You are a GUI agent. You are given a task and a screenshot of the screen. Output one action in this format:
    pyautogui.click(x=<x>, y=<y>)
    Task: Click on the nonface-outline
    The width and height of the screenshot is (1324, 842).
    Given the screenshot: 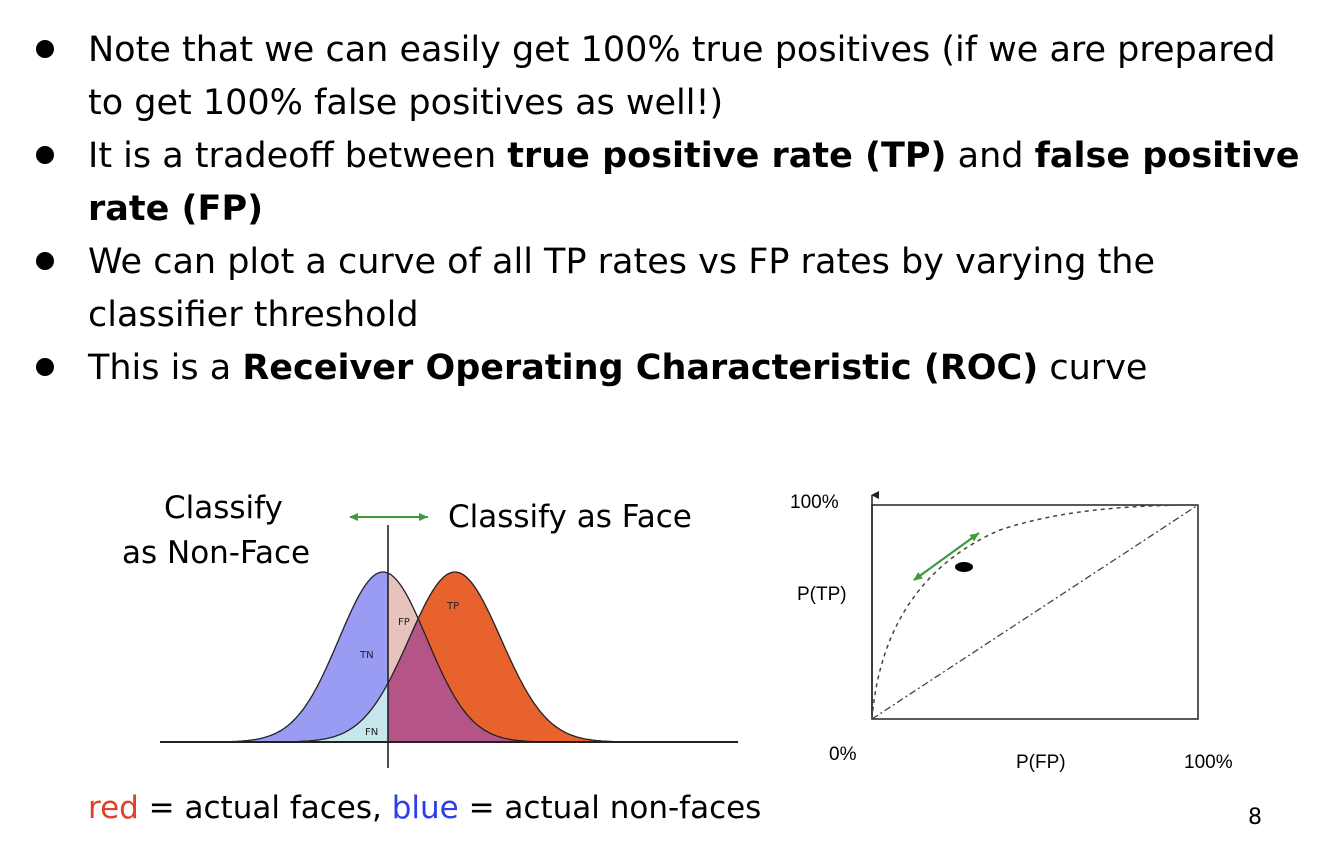 What is the action you would take?
    pyautogui.click(x=449, y=657)
    